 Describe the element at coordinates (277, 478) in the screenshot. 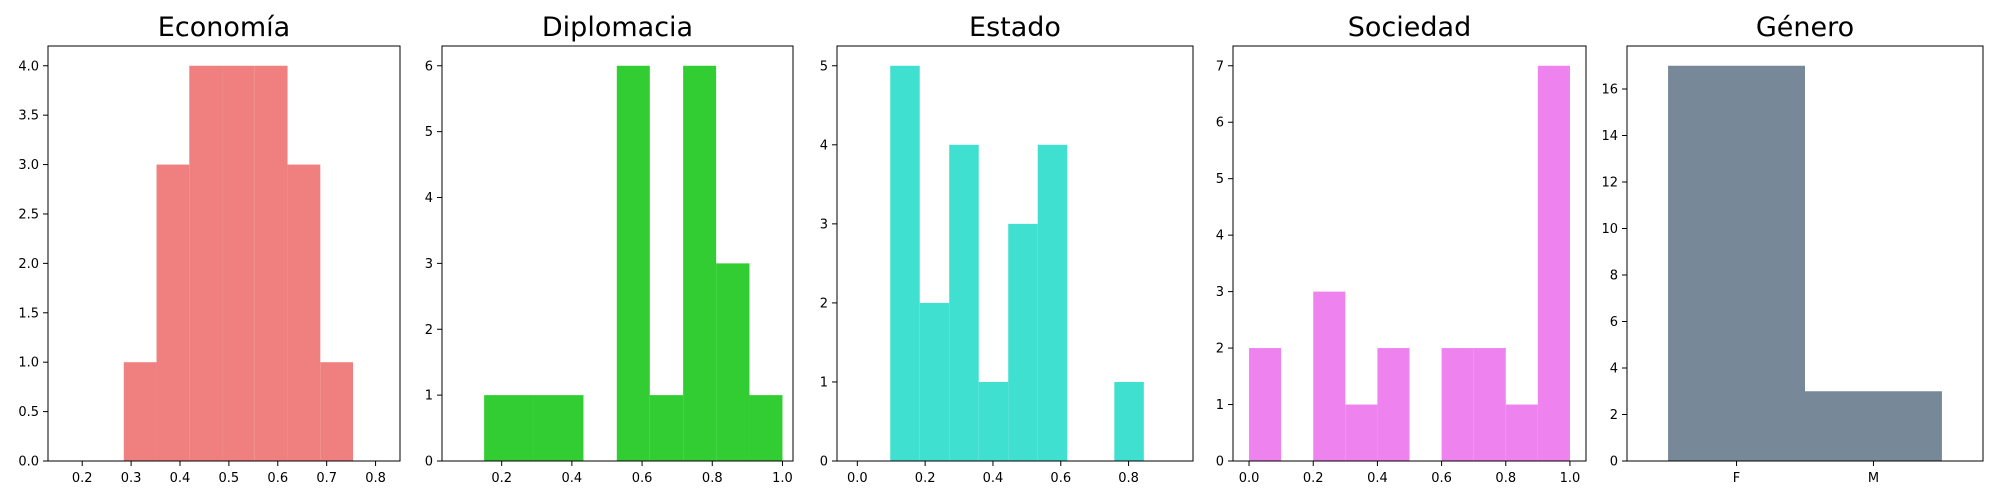

I see `x-tick-label-economia-4: 0.6` at that location.